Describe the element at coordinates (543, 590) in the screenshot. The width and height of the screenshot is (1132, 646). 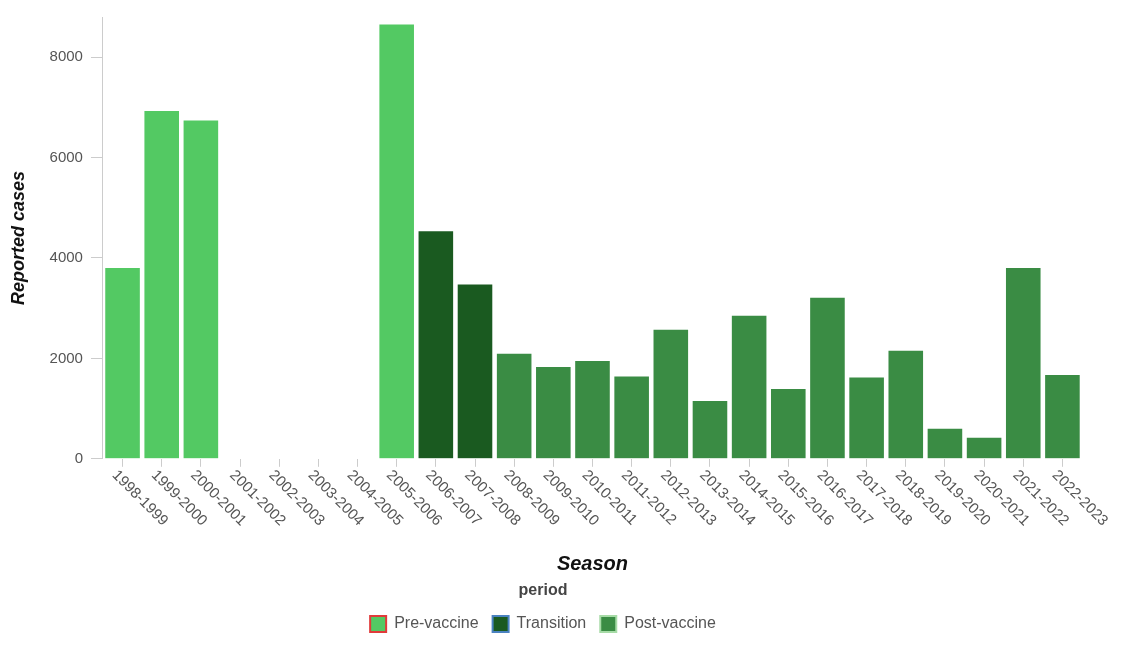
I see `legend-title: period` at that location.